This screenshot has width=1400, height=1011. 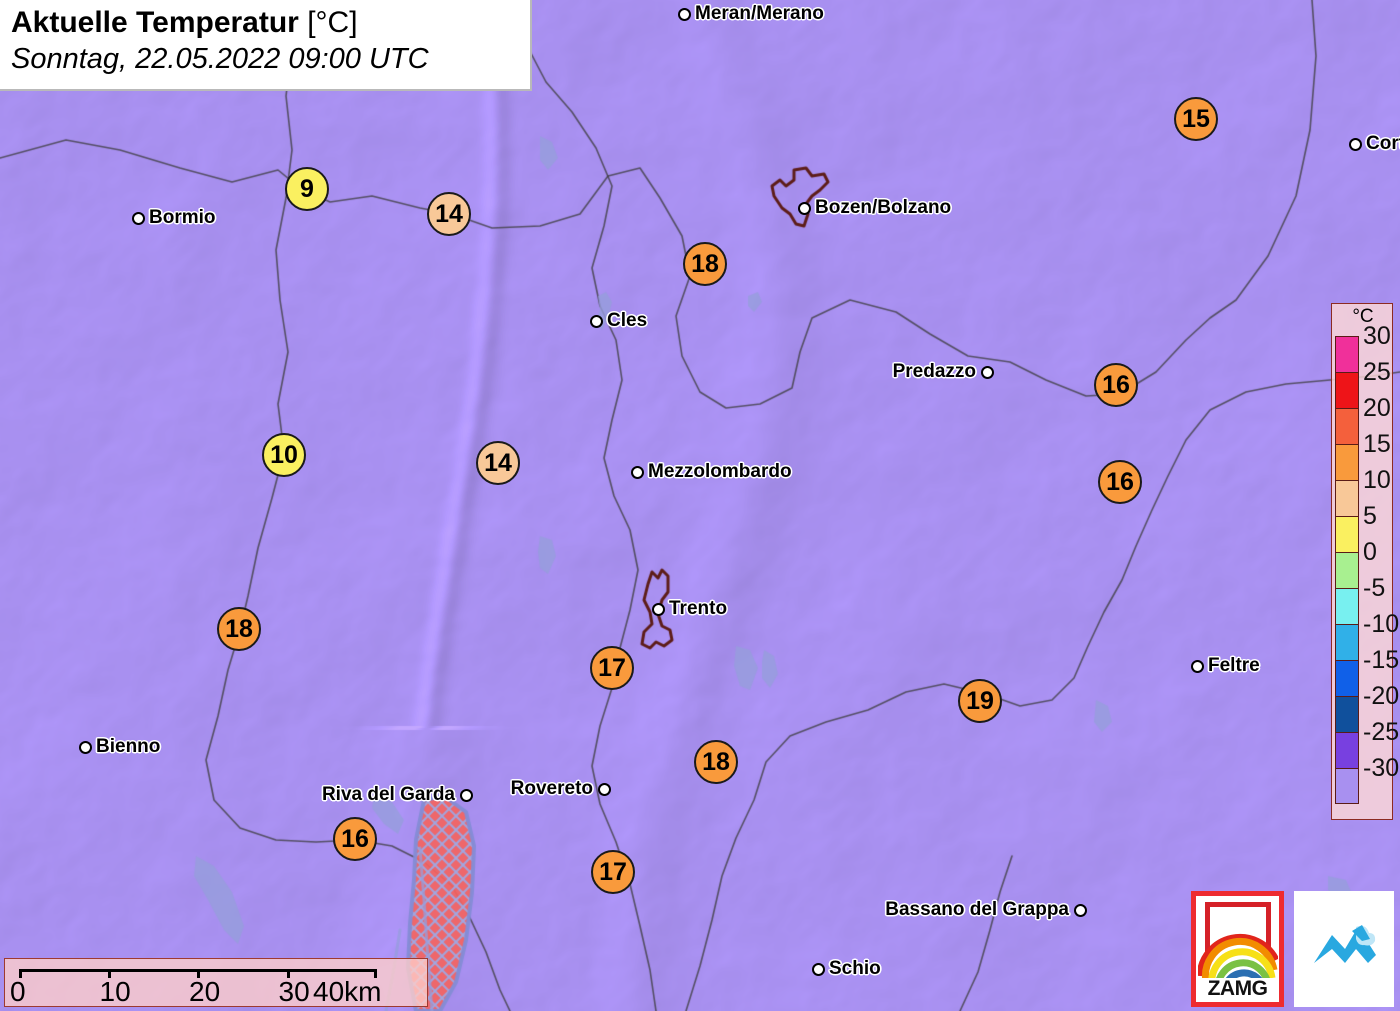 I want to click on city-name-text: Cles, so click(x=627, y=320).